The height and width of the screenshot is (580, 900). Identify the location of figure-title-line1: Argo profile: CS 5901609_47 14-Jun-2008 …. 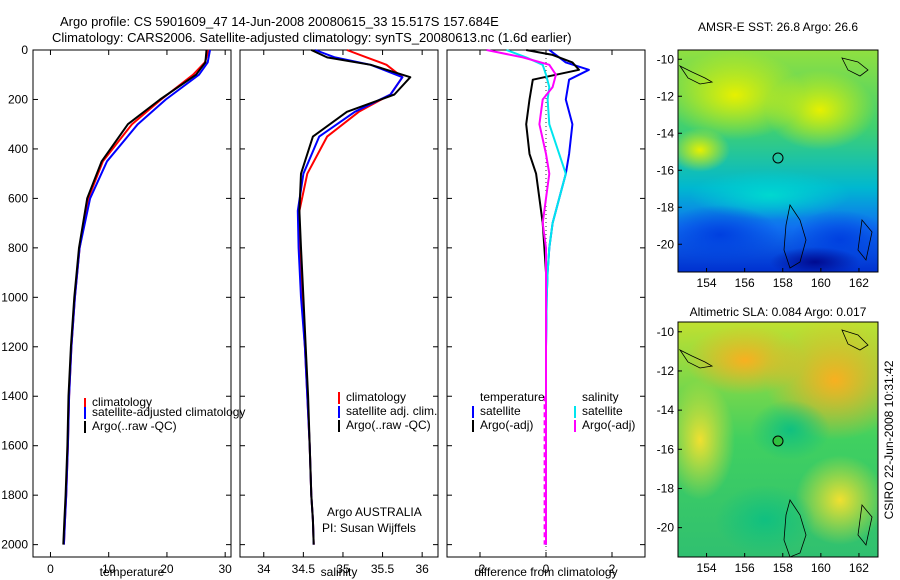
(279, 21).